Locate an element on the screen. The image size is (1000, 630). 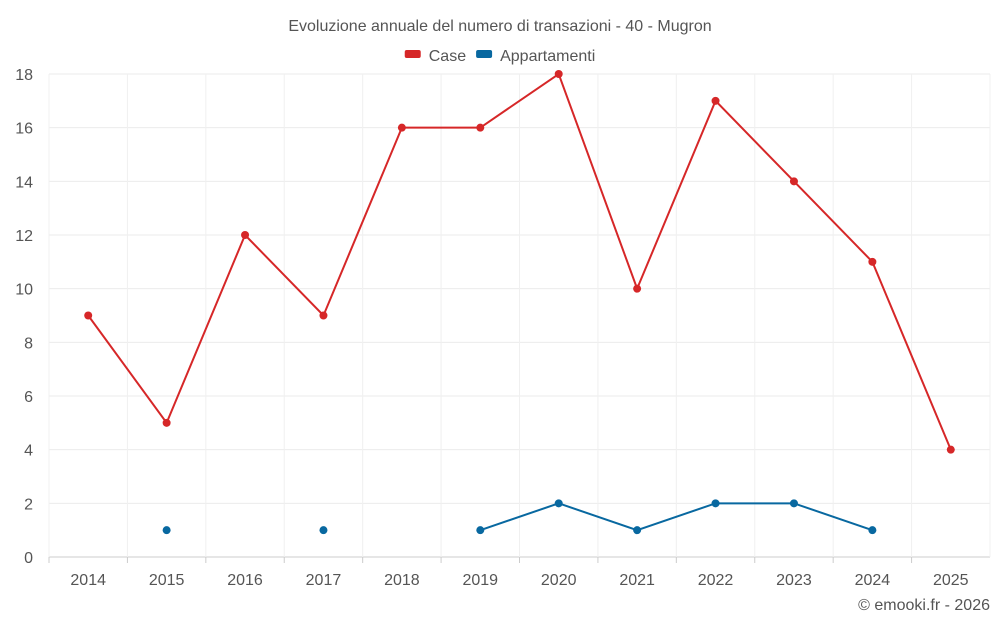
series-line is located at coordinates (676, 517).